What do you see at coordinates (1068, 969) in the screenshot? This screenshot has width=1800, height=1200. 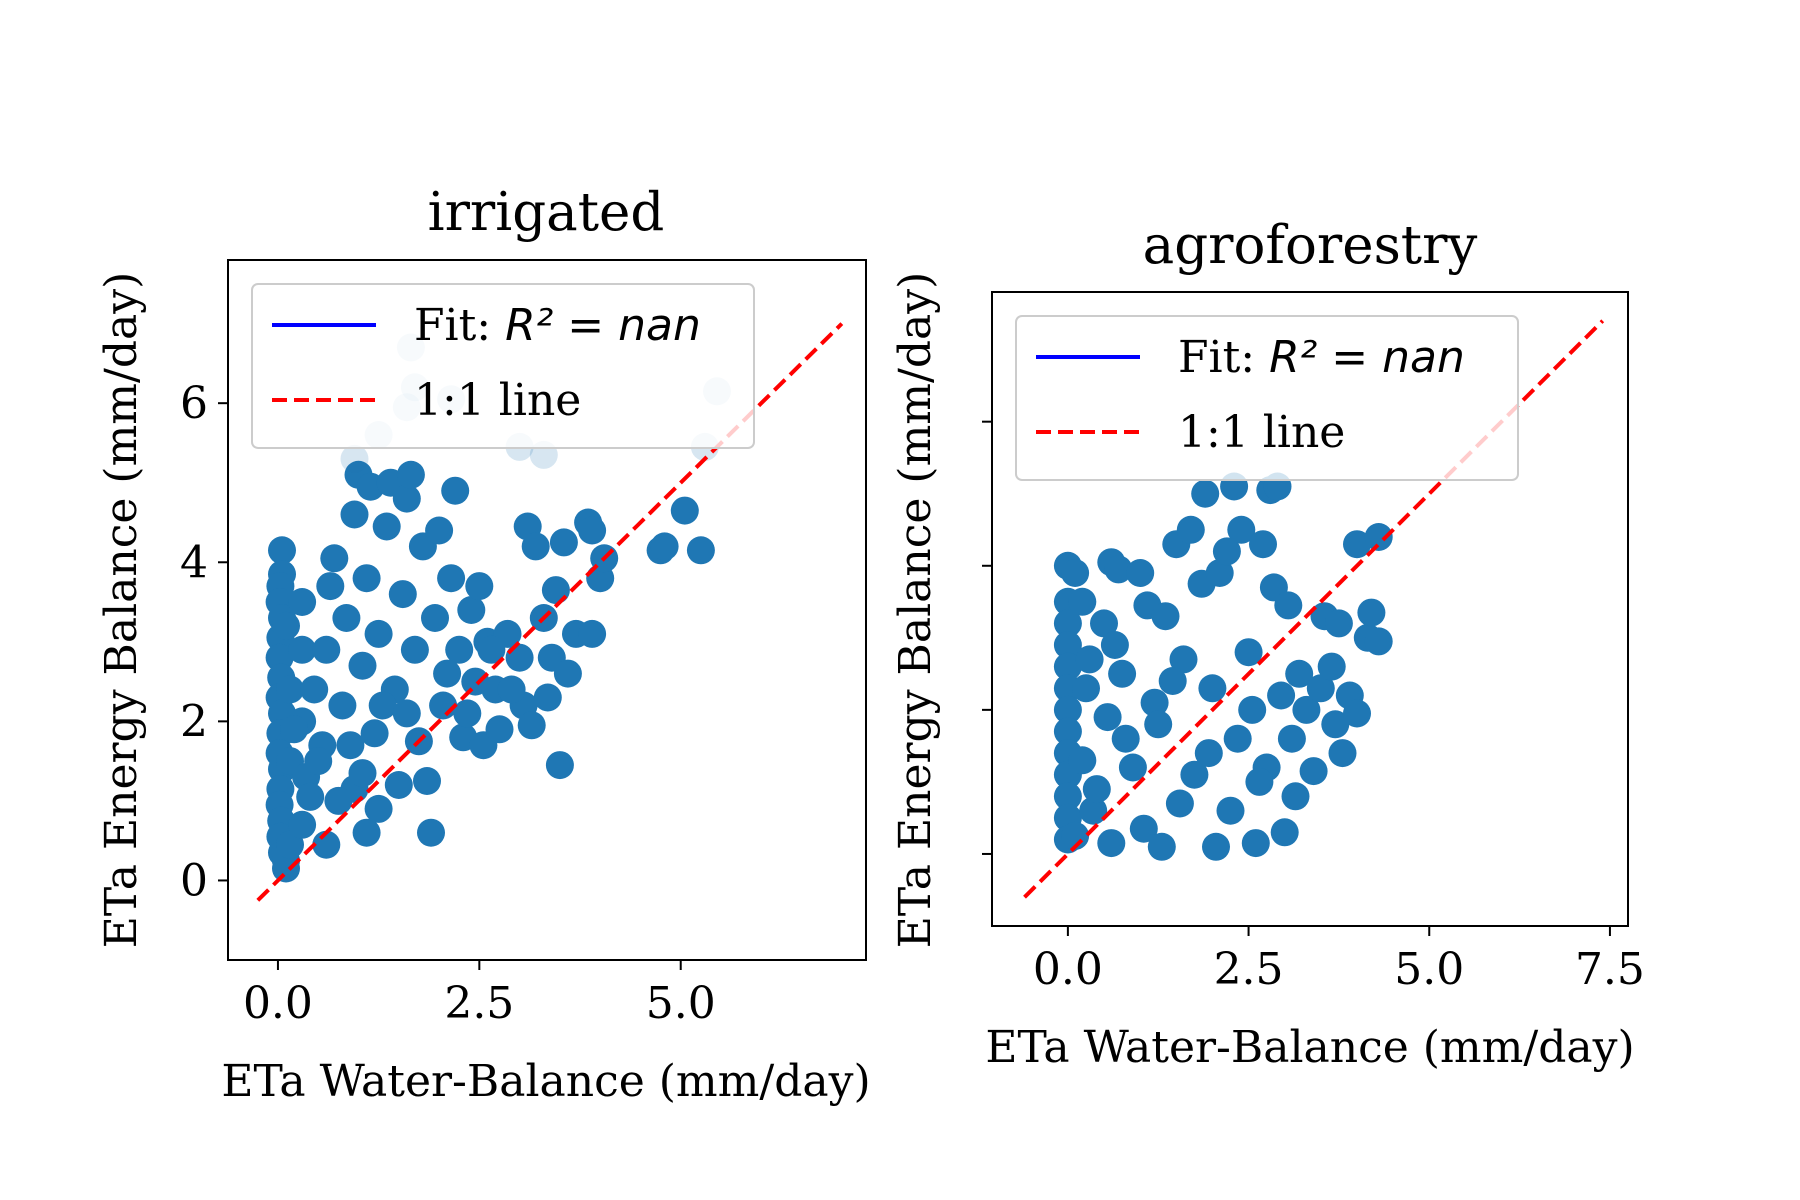 I see `x-tick-label: 0.0` at bounding box center [1068, 969].